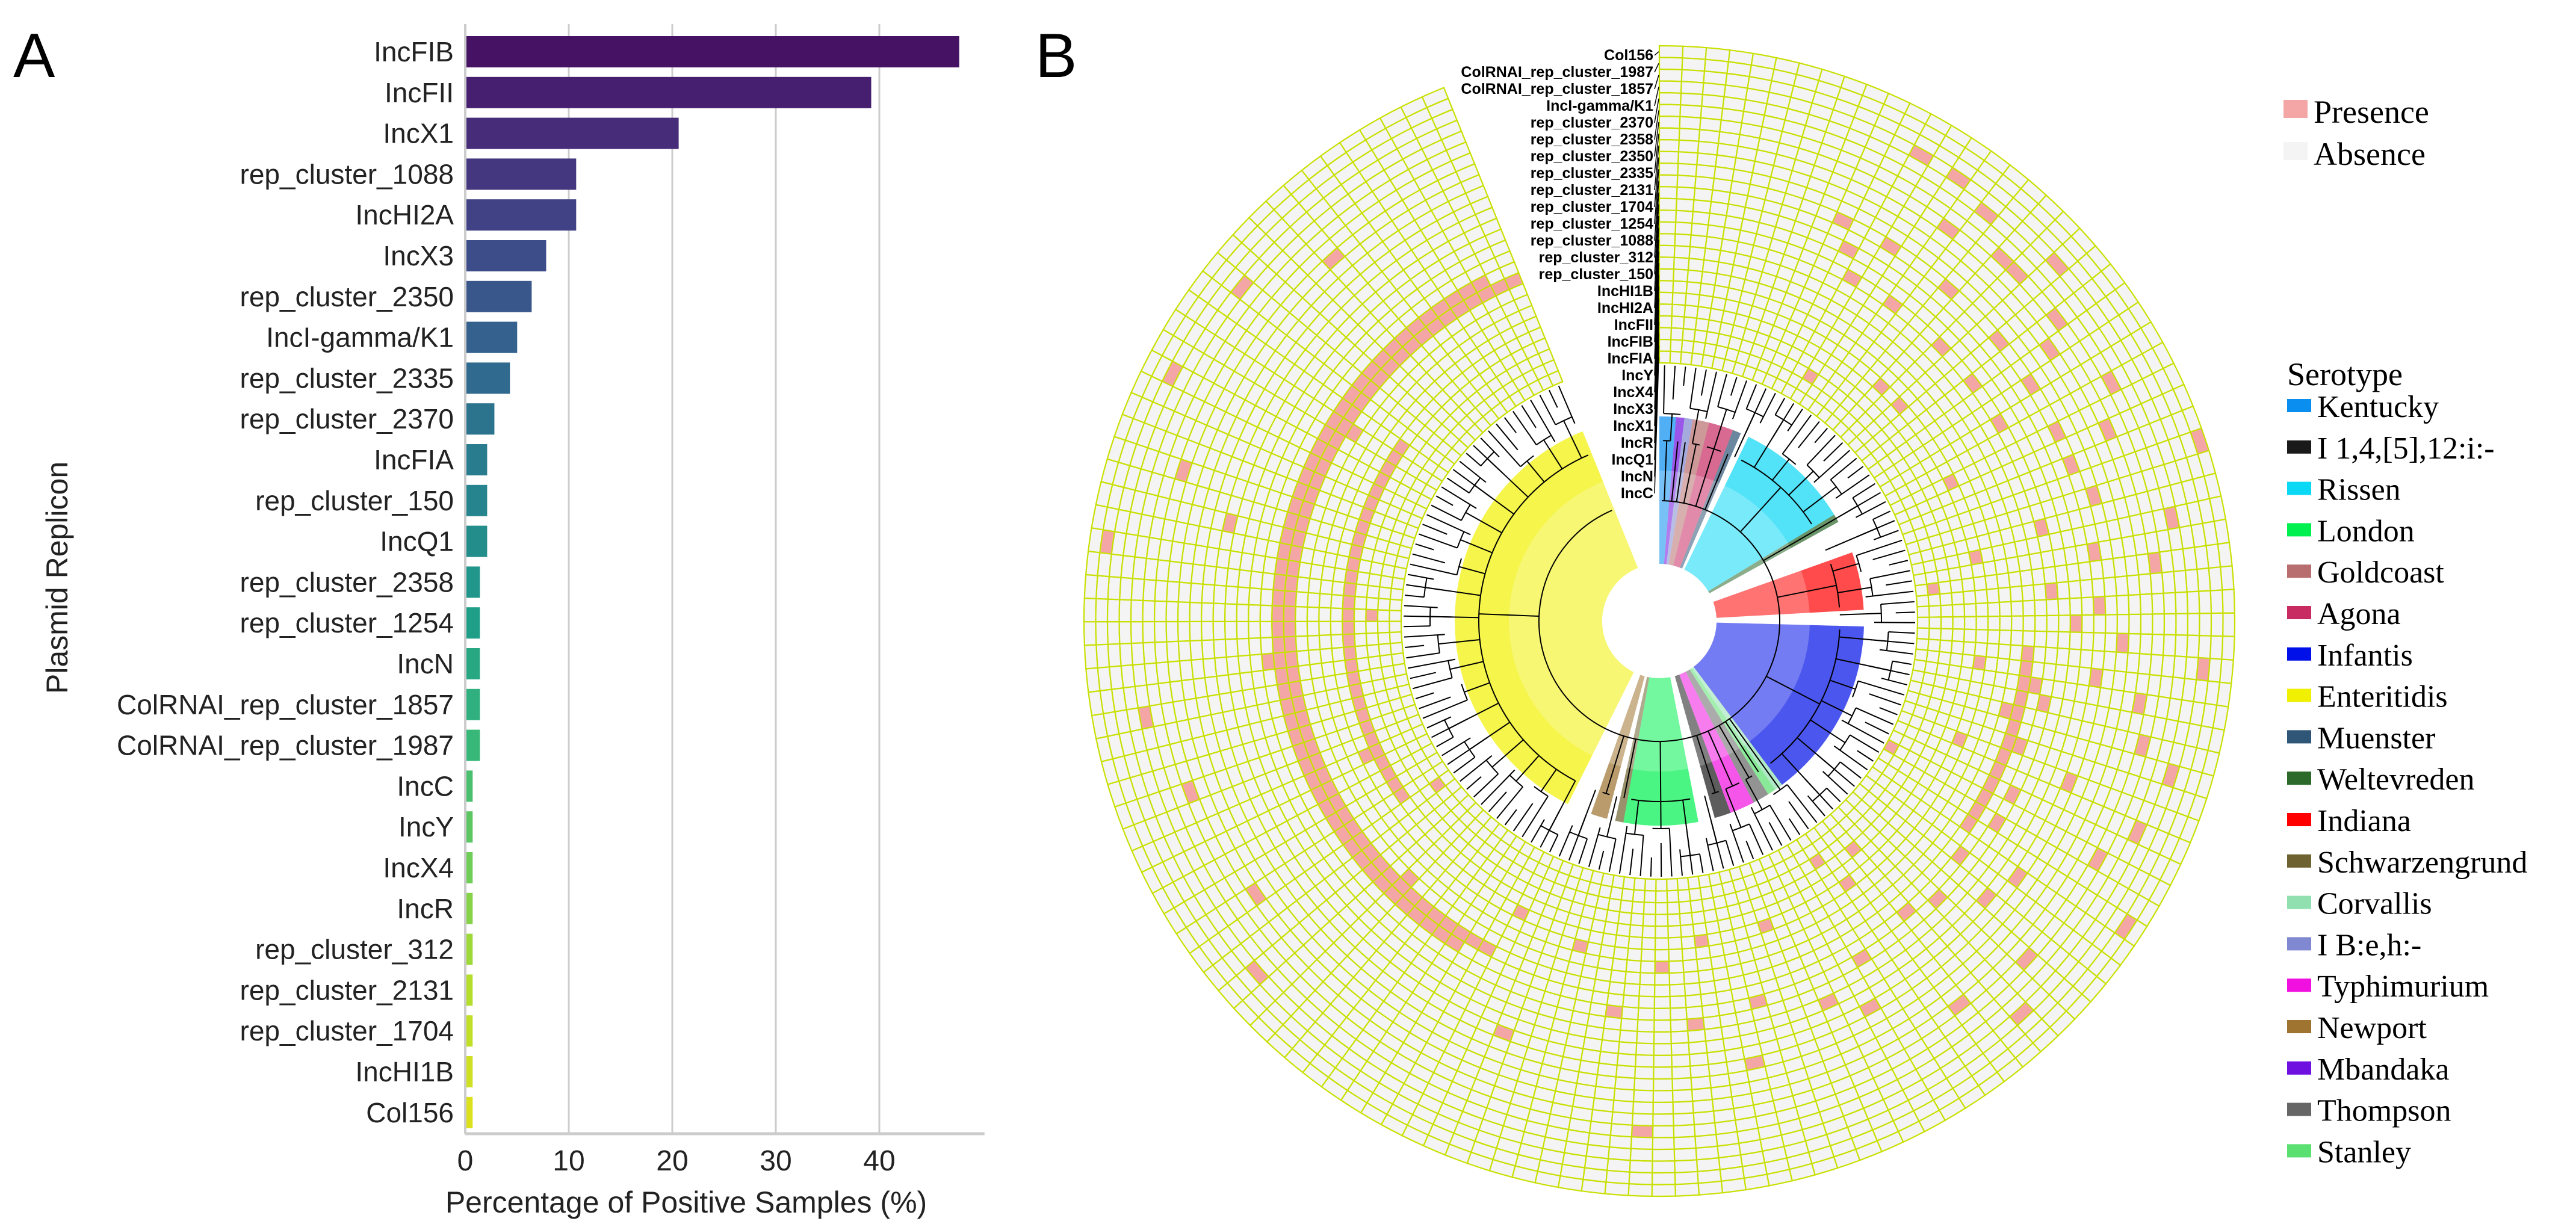 This screenshot has width=2576, height=1230. I want to click on legend-label-serotype: Thompson, so click(2384, 1111).